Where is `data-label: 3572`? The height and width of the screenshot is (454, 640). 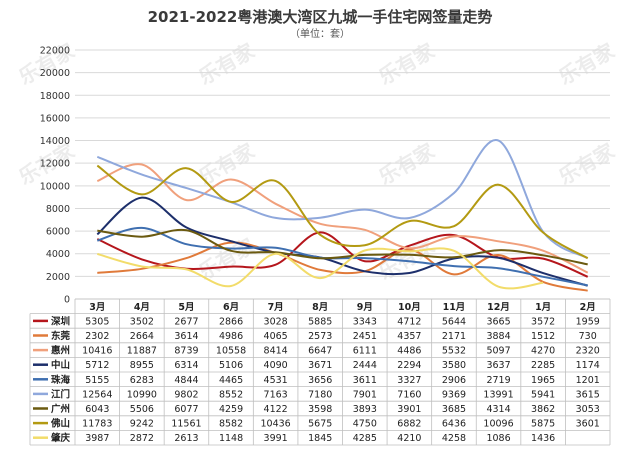
data-label: 3572 is located at coordinates (543, 321).